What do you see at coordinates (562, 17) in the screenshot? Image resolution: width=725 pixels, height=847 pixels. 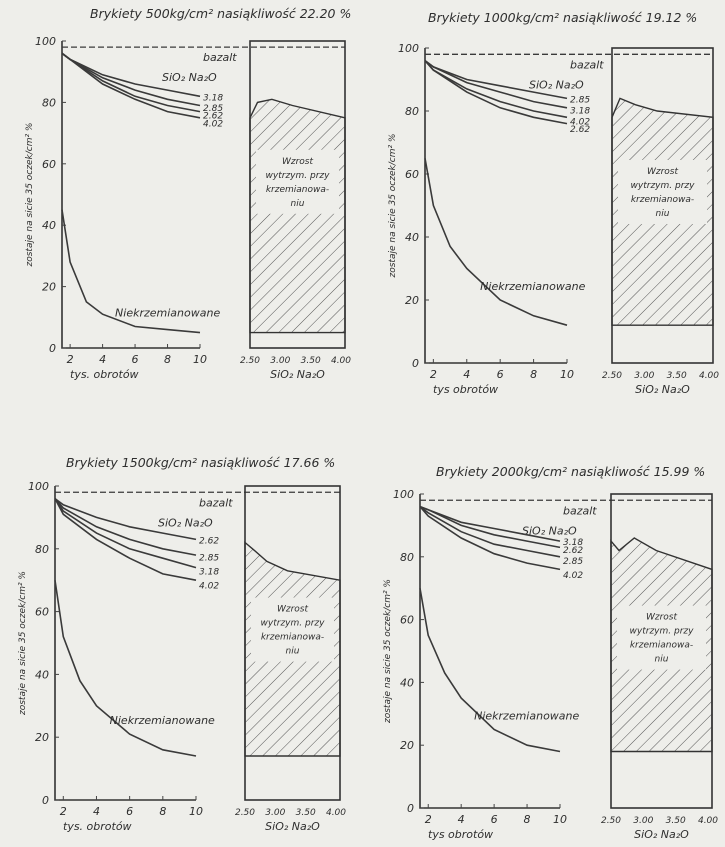 I see `chart-title: Brykiety 1000kg/cm² nasiąkliwość 19.12 %` at bounding box center [562, 17].